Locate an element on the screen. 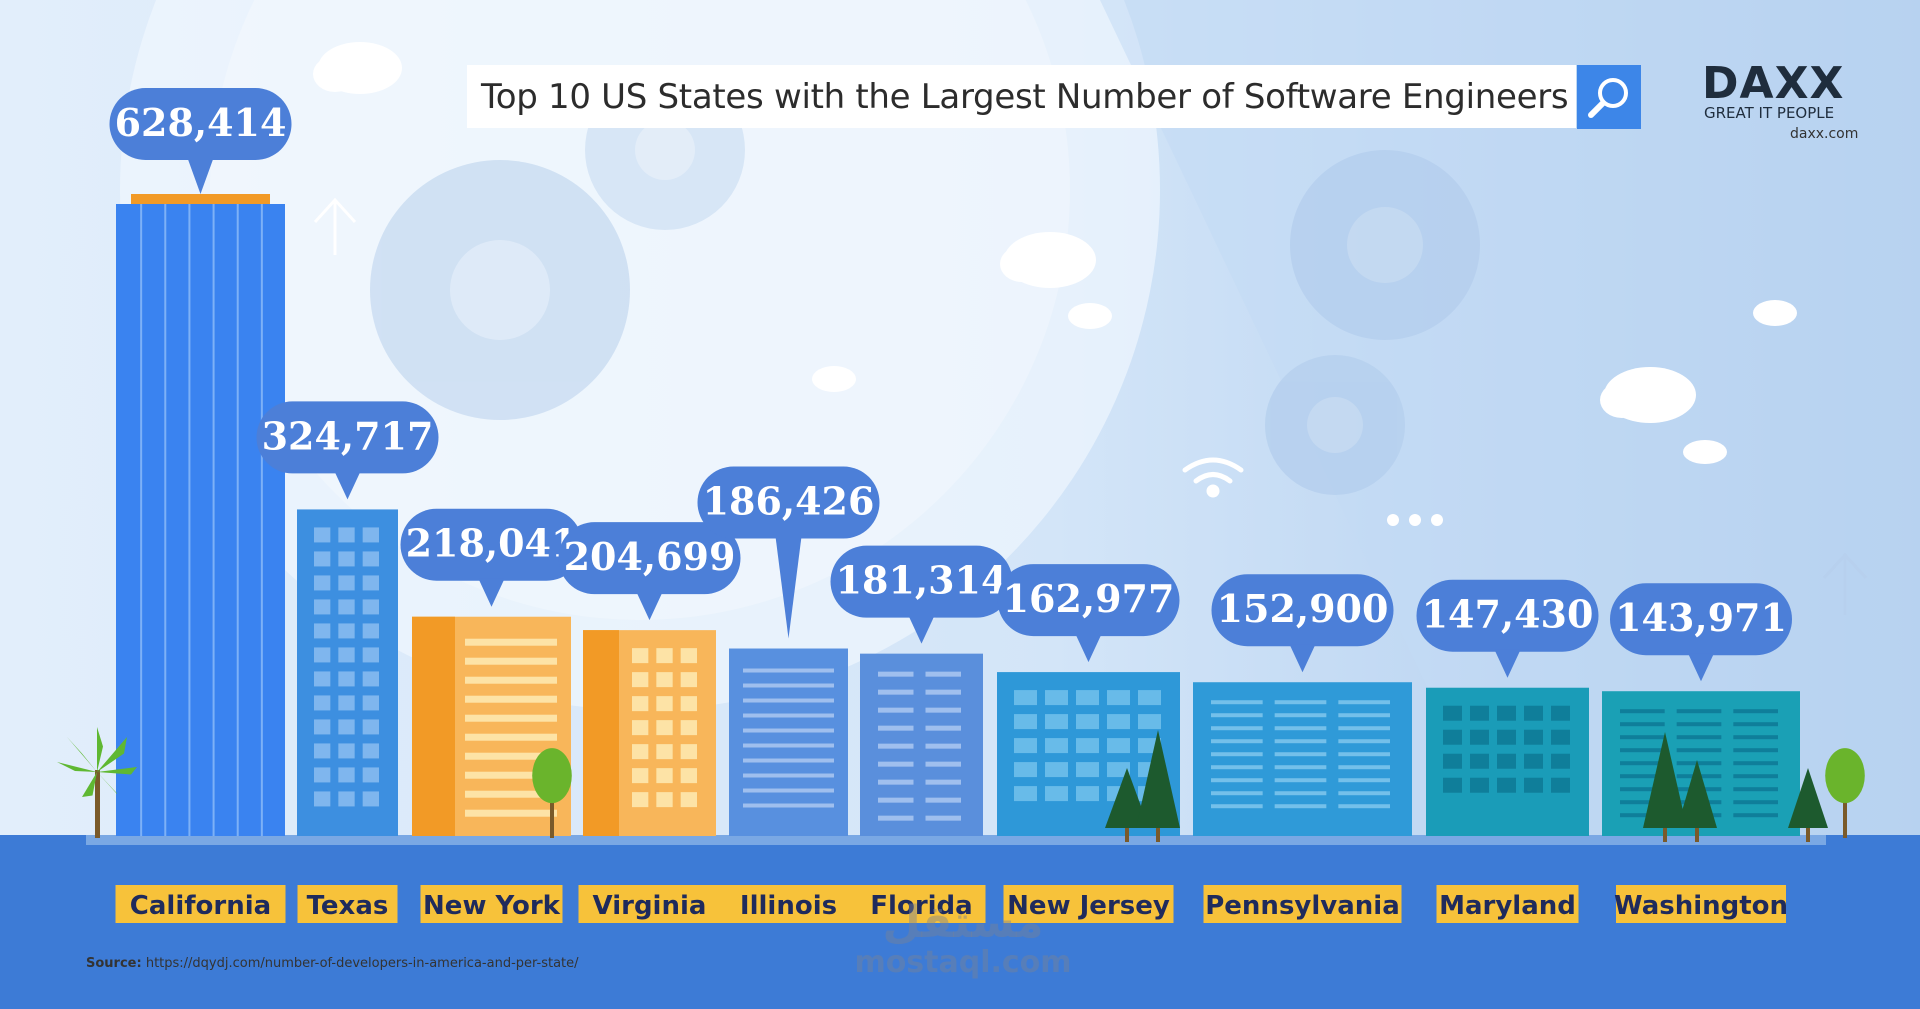  pine-trunk is located at coordinates (1158, 835).